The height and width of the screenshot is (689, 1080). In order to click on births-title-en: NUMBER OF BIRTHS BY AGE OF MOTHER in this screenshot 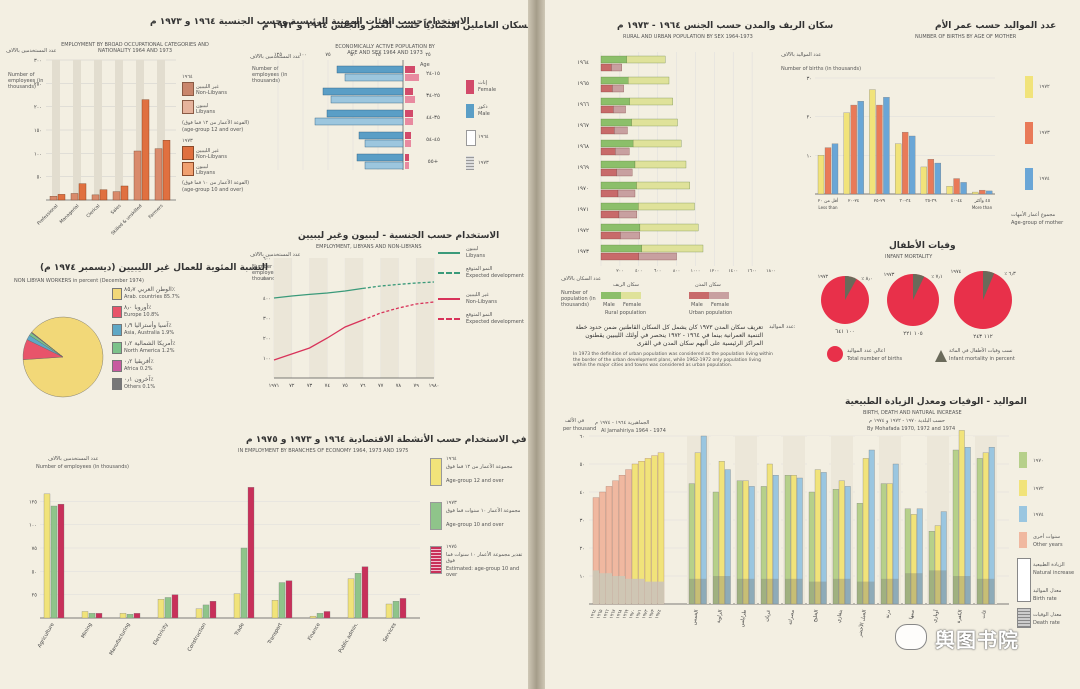, I will do `click(966, 37)`.